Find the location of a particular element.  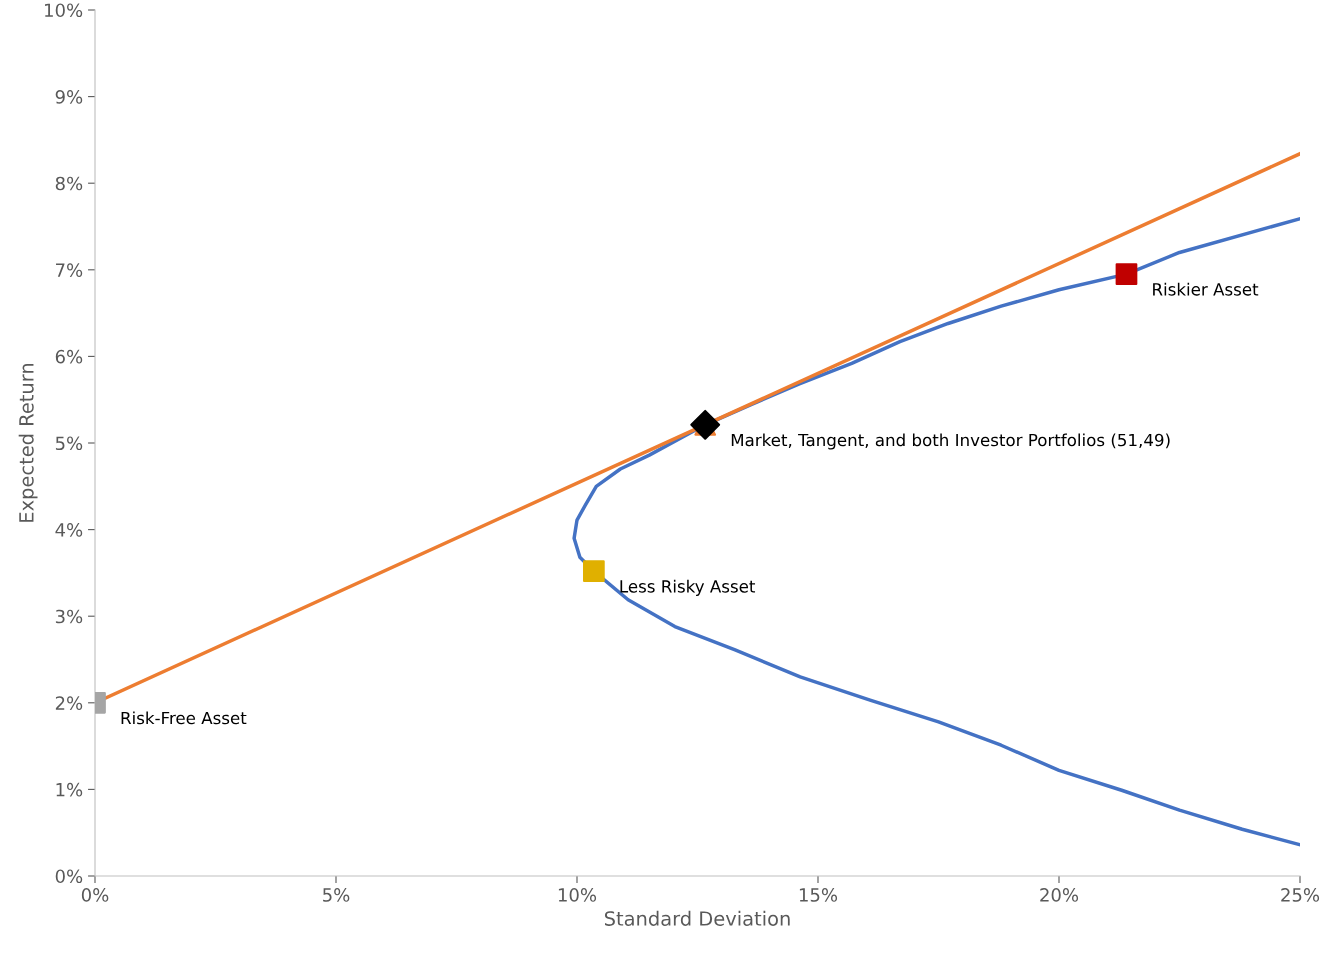

x-tick-label: 5% is located at coordinates (336, 895).